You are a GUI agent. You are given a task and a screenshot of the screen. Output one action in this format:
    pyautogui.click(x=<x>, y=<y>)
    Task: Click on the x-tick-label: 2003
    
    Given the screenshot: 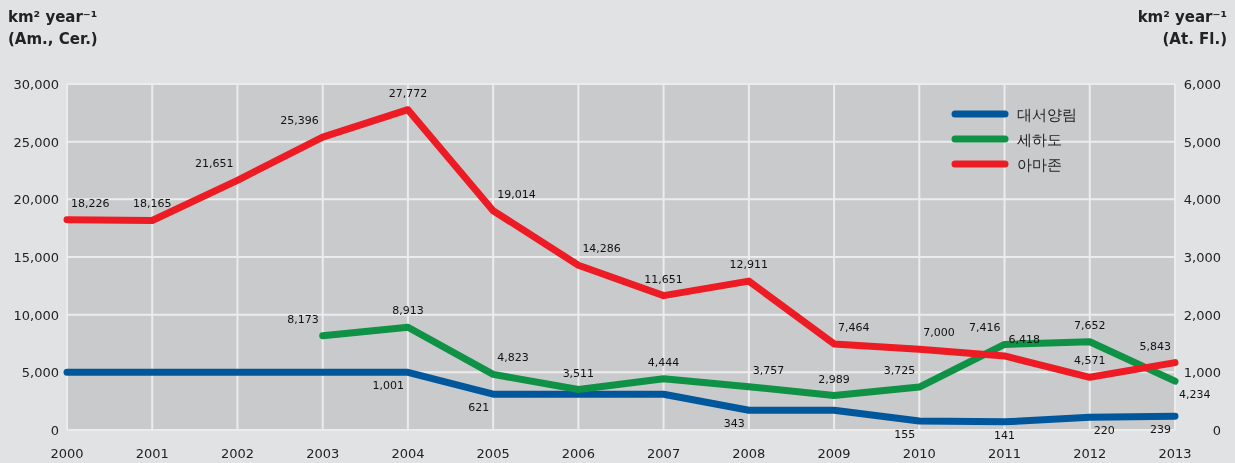 What is the action you would take?
    pyautogui.click(x=323, y=453)
    